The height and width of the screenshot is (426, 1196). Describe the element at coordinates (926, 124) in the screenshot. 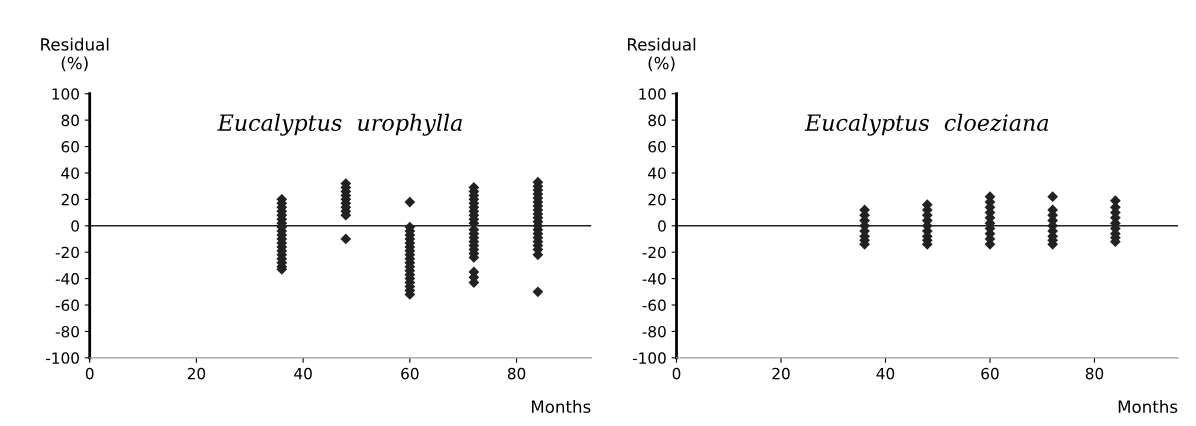

I see `text: Eucalyptus cloeziana` at that location.